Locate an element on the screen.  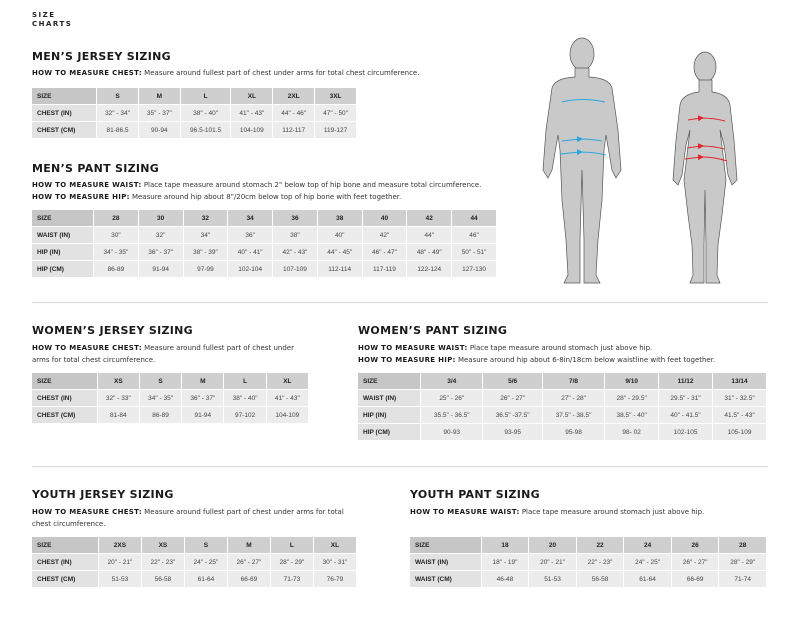
table-cell: 71-73 is located at coordinates (291, 579).